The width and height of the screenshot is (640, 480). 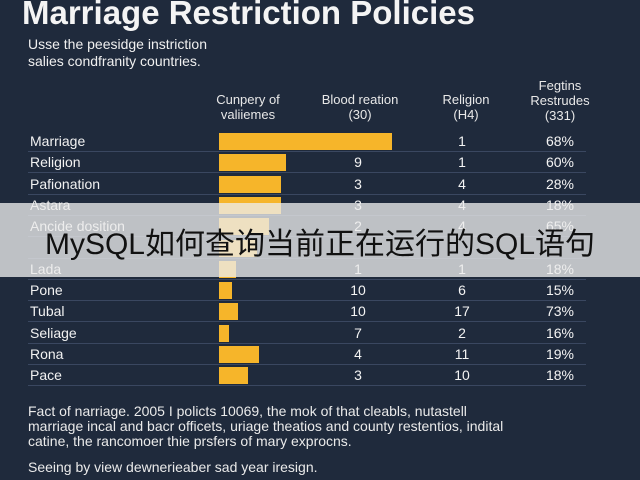 I want to click on cell-restr: 68%, so click(x=560, y=141).